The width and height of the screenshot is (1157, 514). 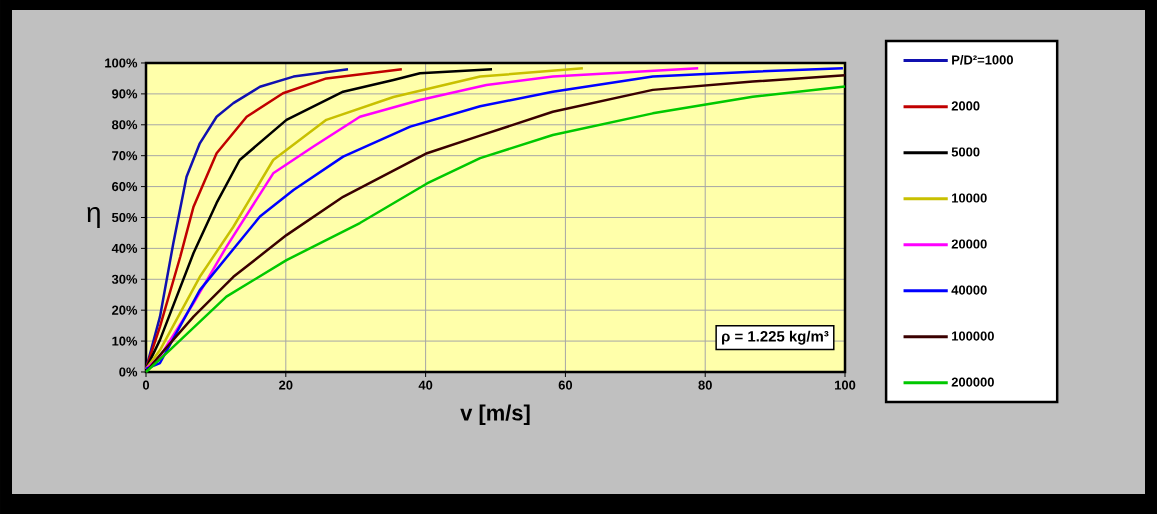 What do you see at coordinates (121, 63) in the screenshot?
I see `y-tick-label: 100%` at bounding box center [121, 63].